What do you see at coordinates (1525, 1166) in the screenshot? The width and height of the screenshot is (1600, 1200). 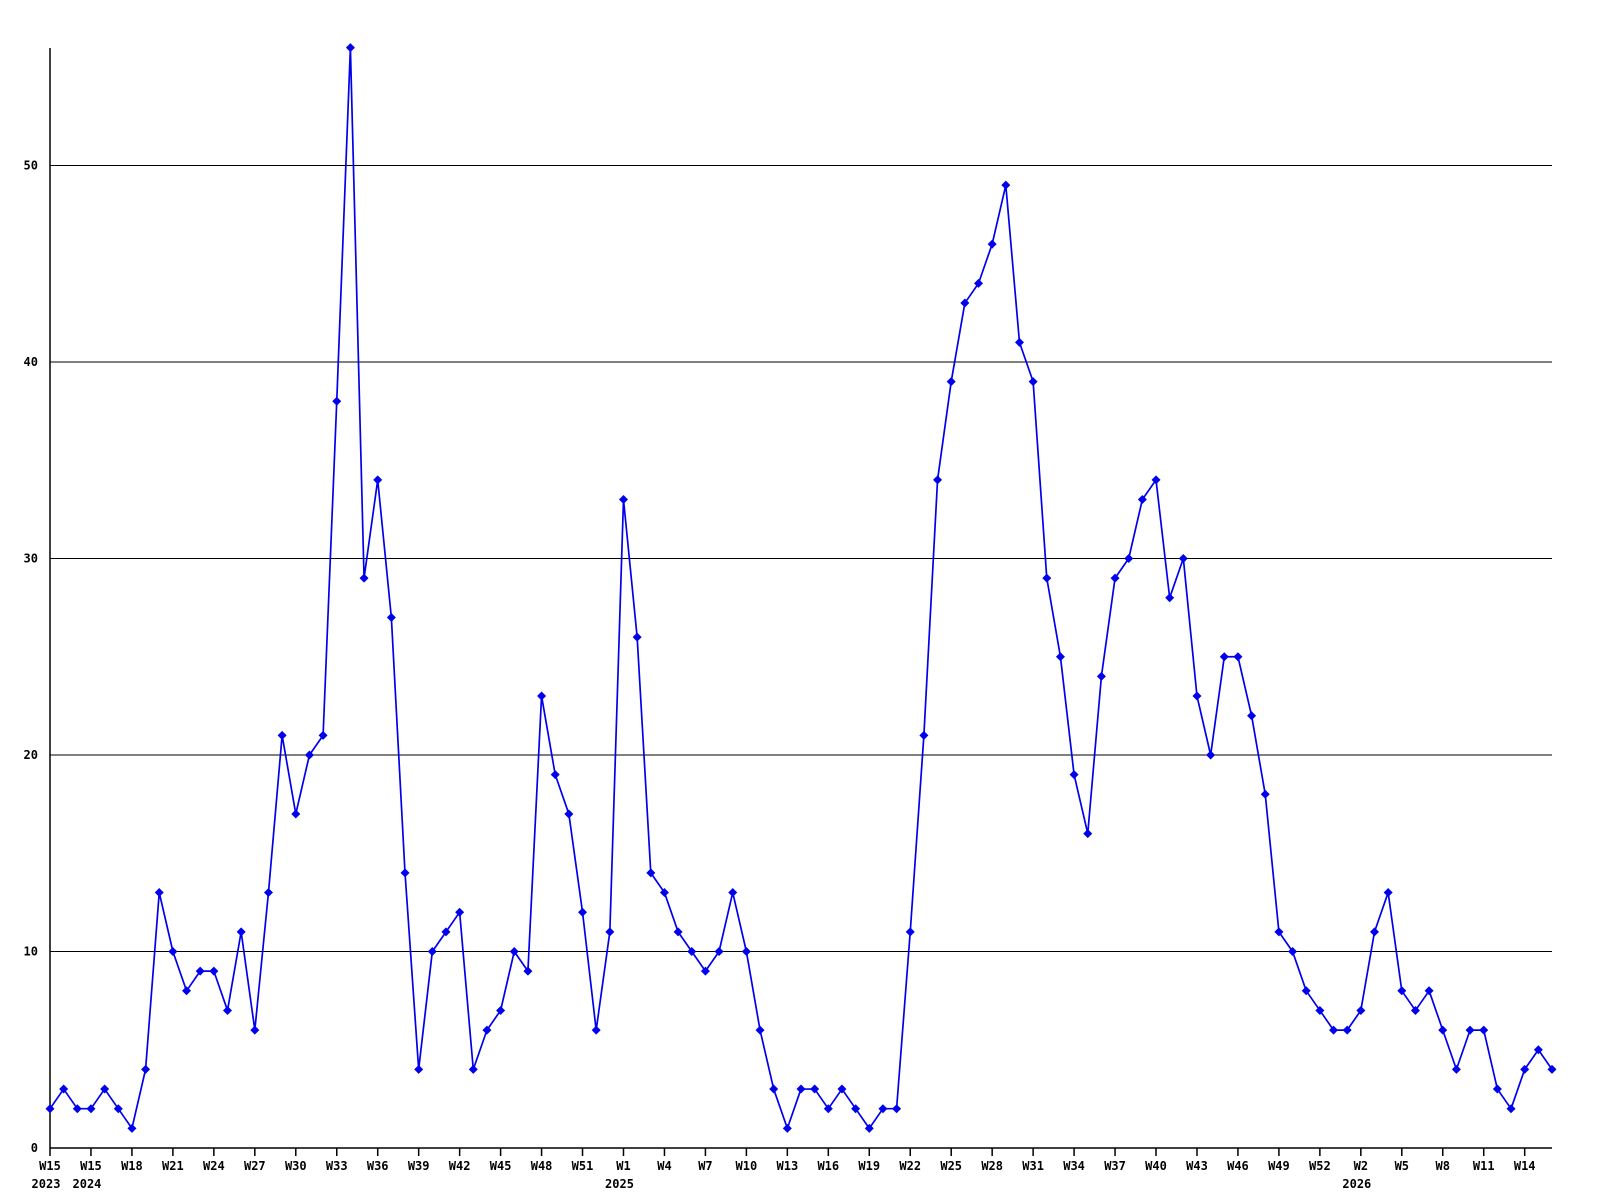 I see `x-tick-label: W14` at bounding box center [1525, 1166].